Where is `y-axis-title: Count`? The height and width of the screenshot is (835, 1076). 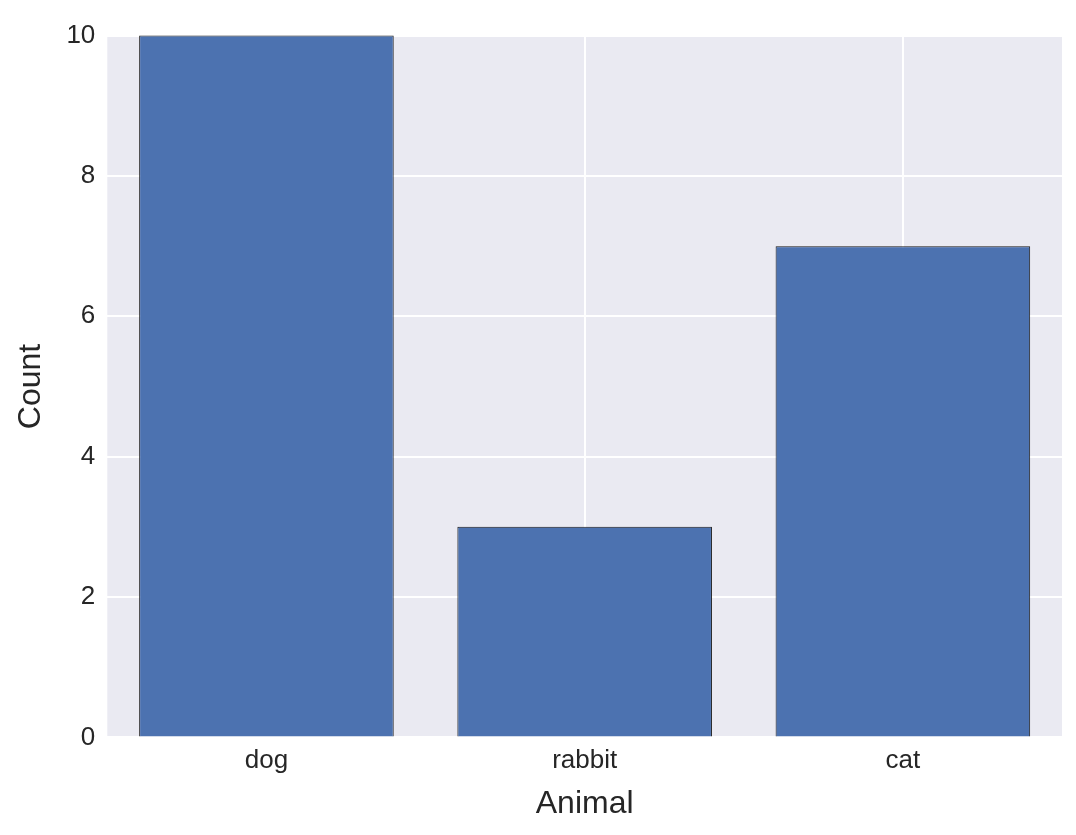
y-axis-title: Count is located at coordinates (29, 386).